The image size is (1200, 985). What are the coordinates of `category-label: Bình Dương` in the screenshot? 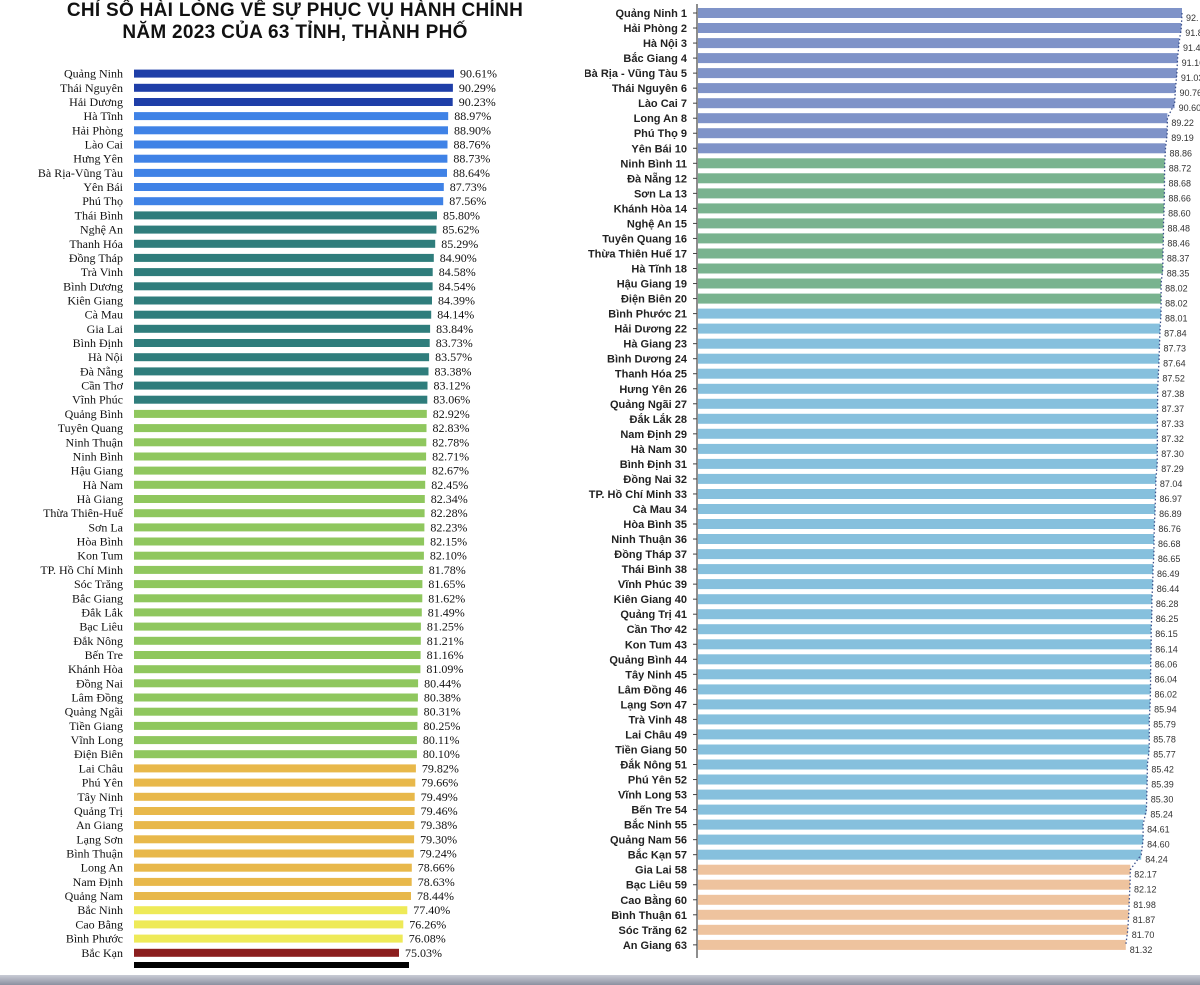 It's located at (93, 286).